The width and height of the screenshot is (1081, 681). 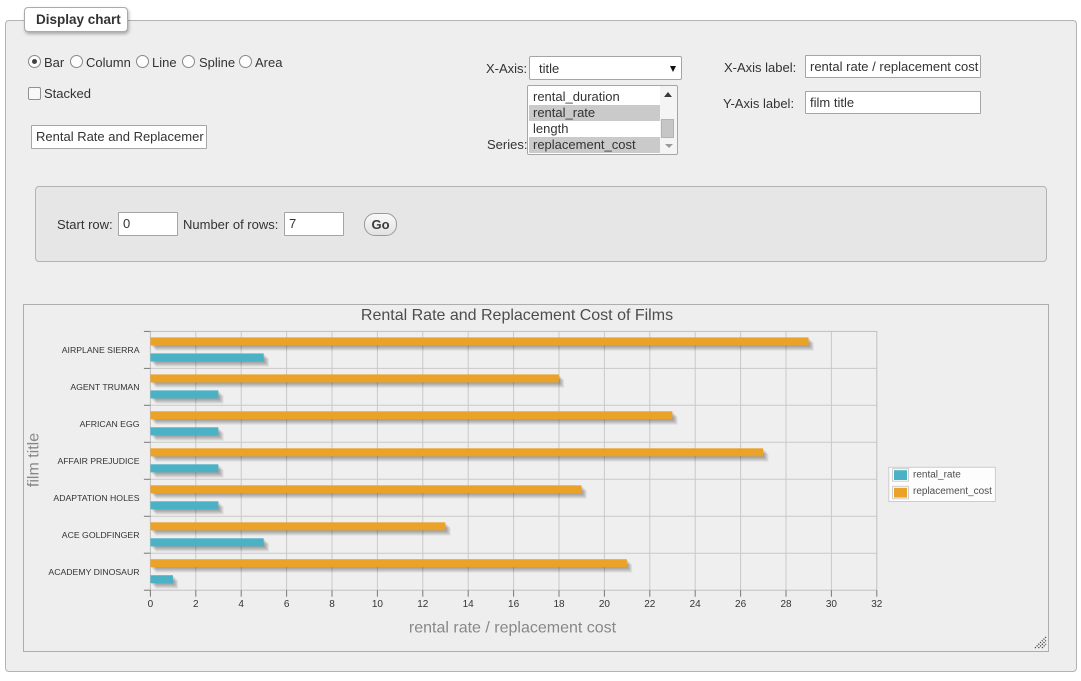 I want to click on svg-text: 28, so click(x=786, y=604).